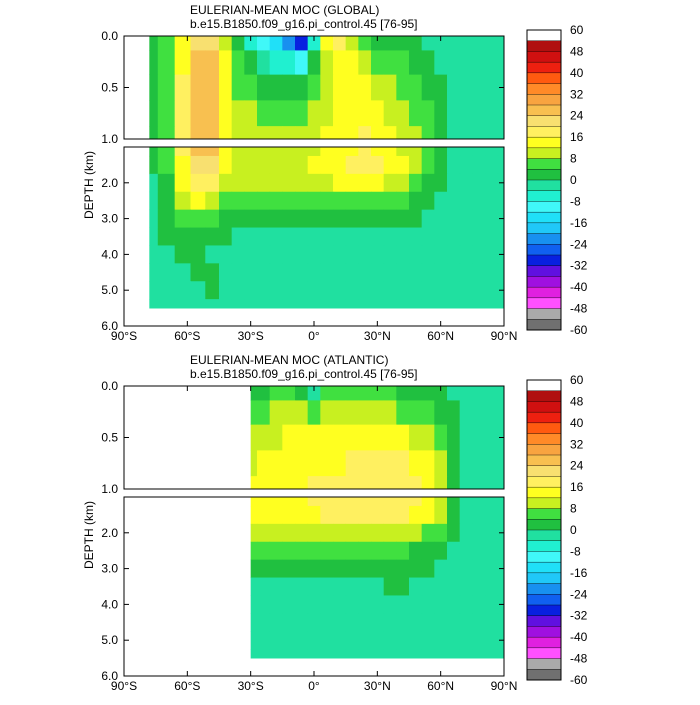 Image resolution: width=700 pixels, height=705 pixels. I want to click on colorbar-label: -24, so click(579, 594).